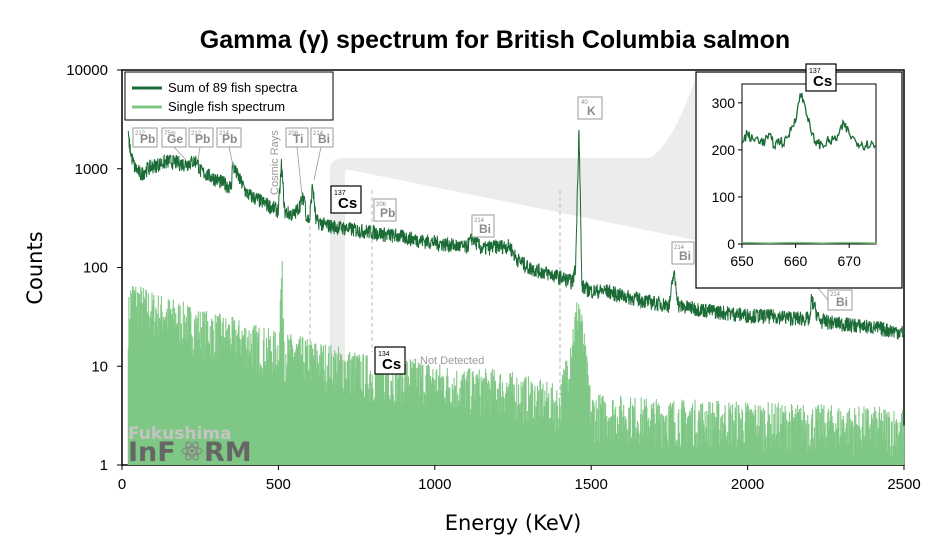  I want to click on x-tick-label: 1500, so click(591, 484).